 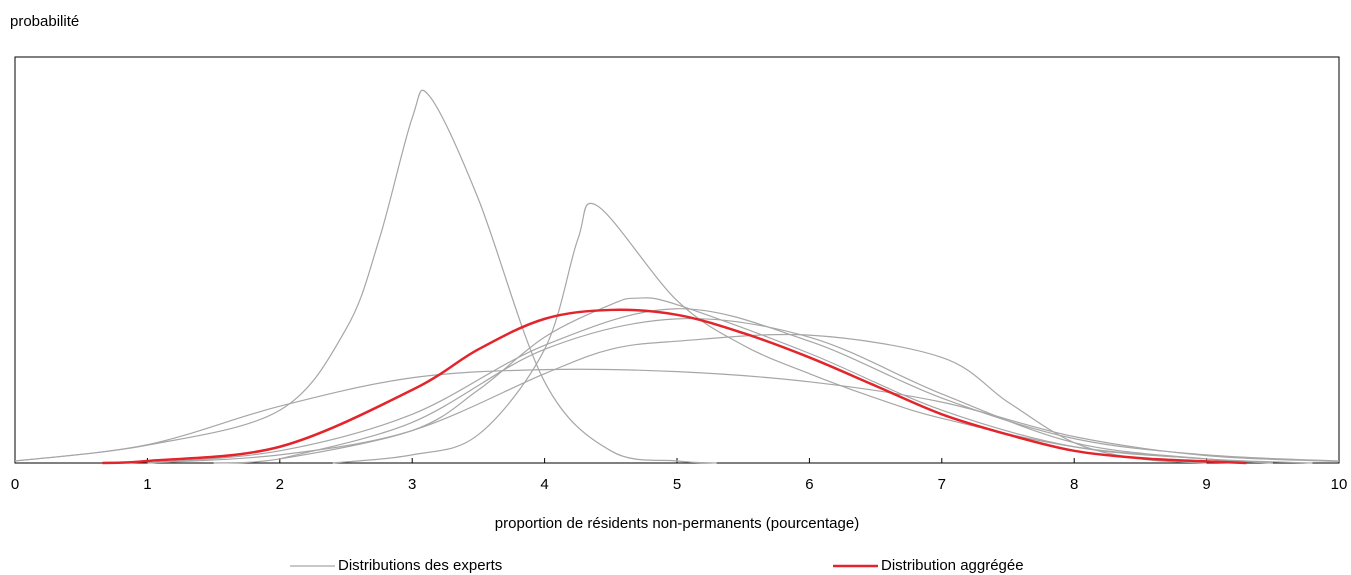 I want to click on x-tick-label: 2, so click(x=280, y=484).